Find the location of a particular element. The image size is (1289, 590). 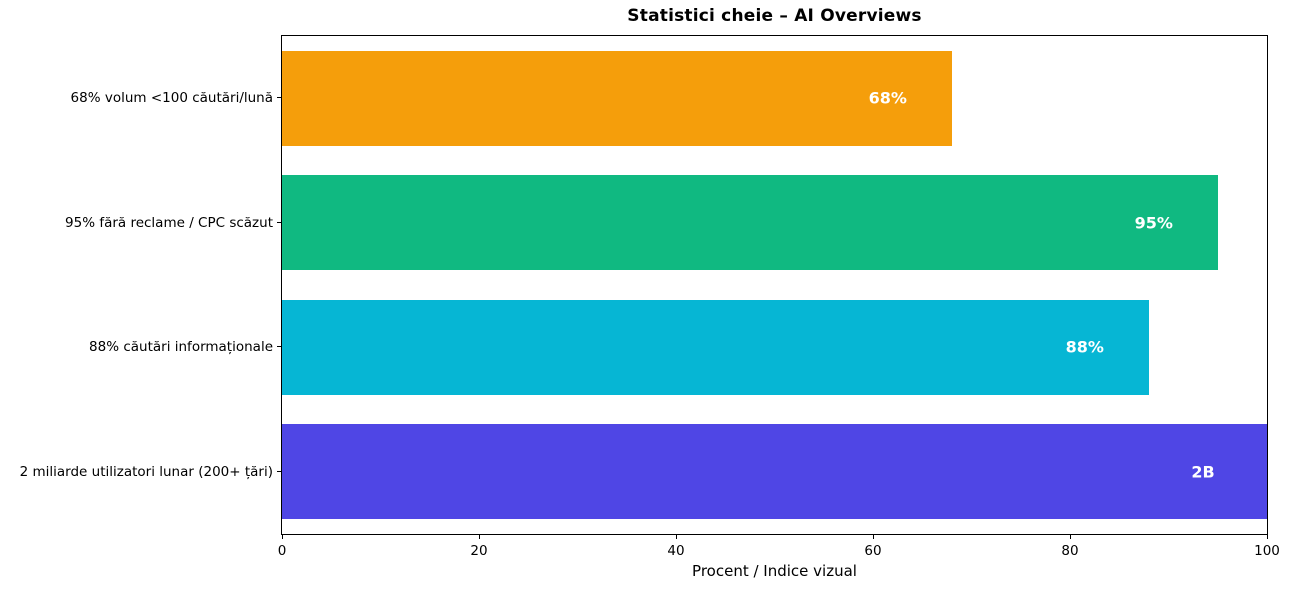

x-tick-label-80: 80 is located at coordinates (1070, 551).